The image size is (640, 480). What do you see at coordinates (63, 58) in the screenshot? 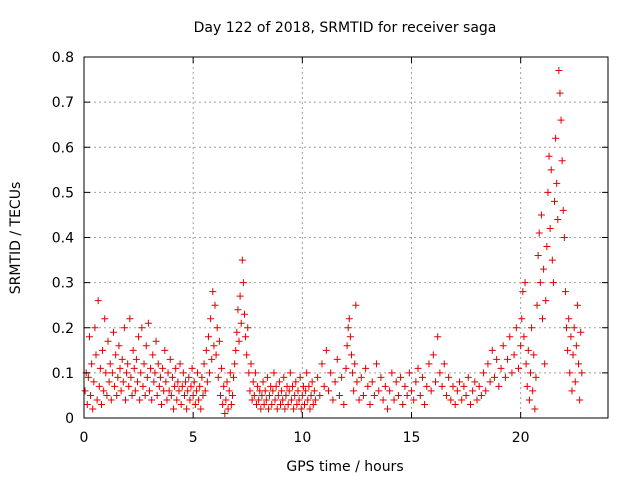
I see `y-tick-label: 0.8` at bounding box center [63, 58].